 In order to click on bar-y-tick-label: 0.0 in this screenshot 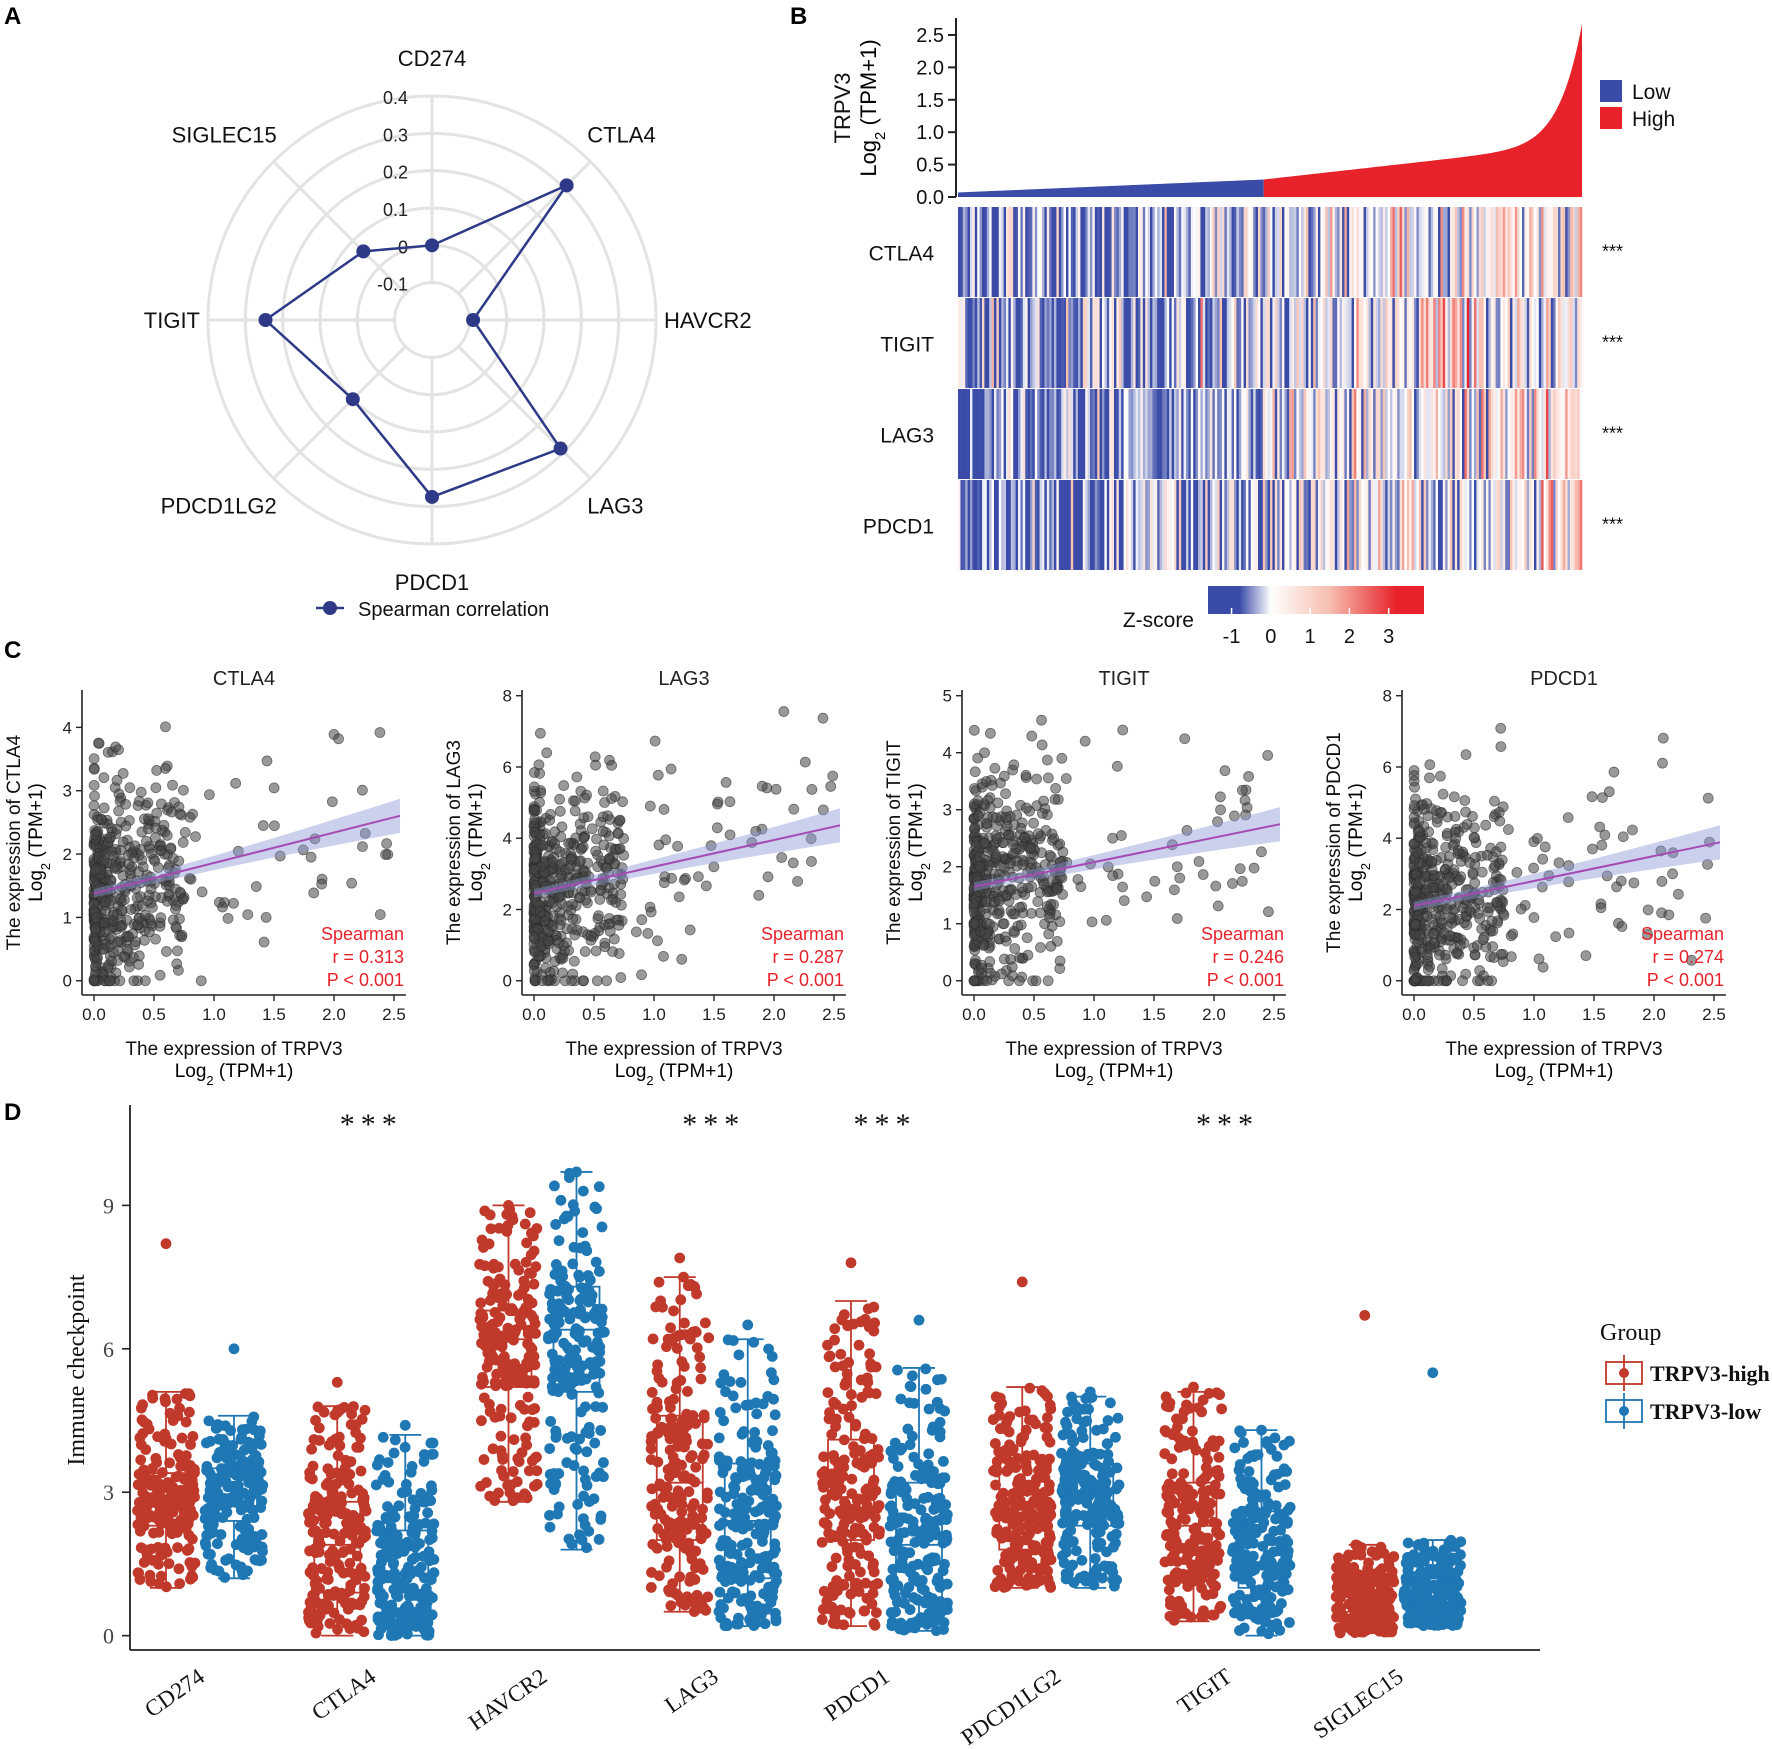, I will do `click(930, 198)`.